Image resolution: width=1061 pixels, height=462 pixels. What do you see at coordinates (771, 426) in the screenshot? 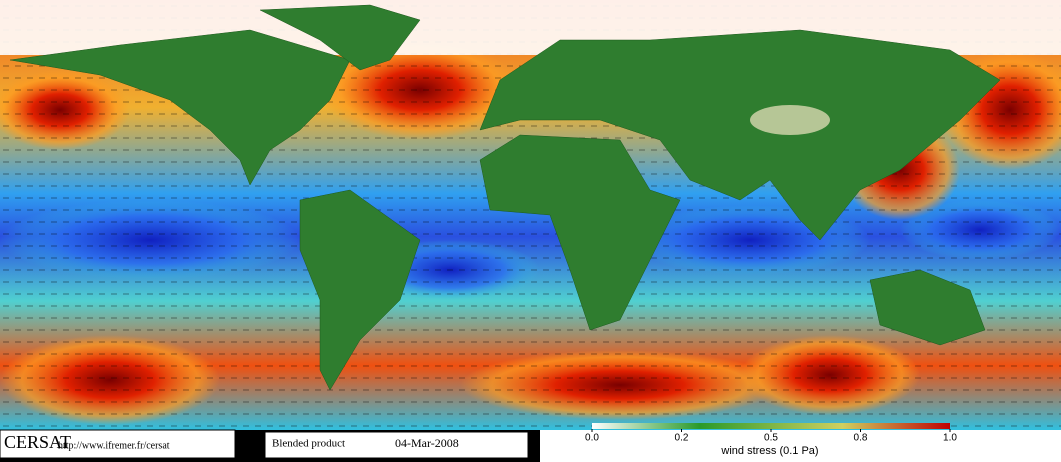
I see `colorbar` at bounding box center [771, 426].